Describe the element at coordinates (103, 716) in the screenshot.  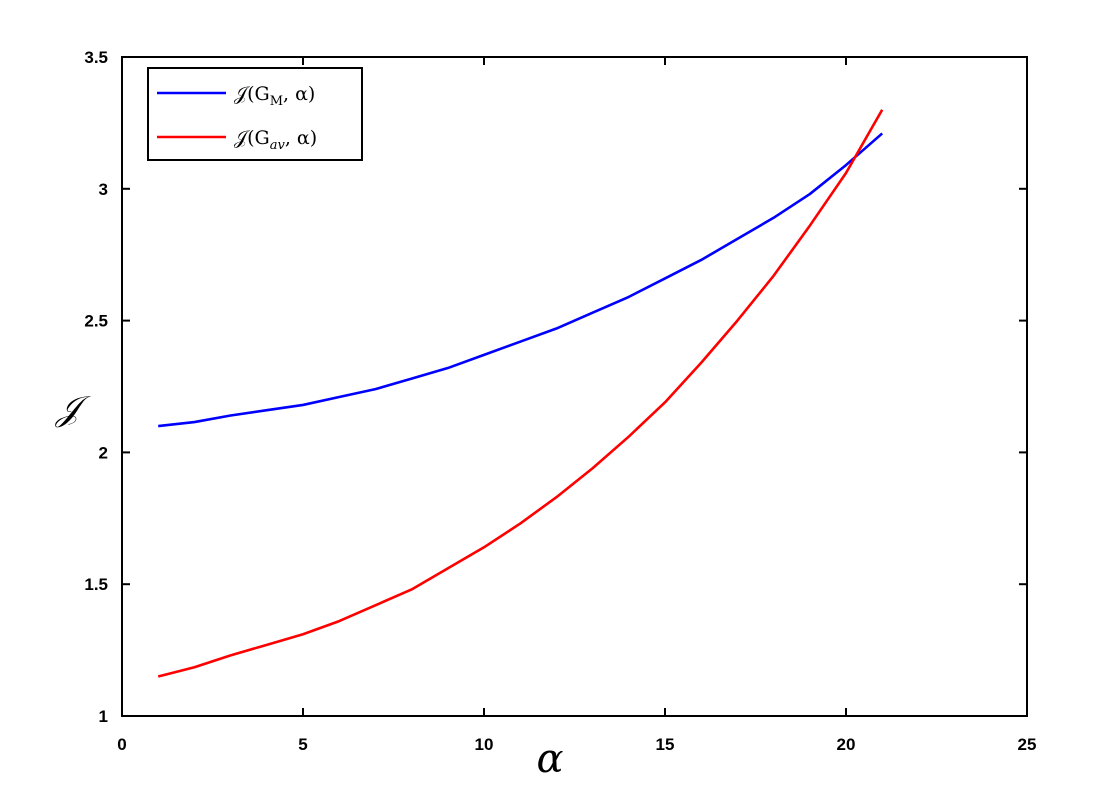
I see `y-tick-label: 1` at that location.